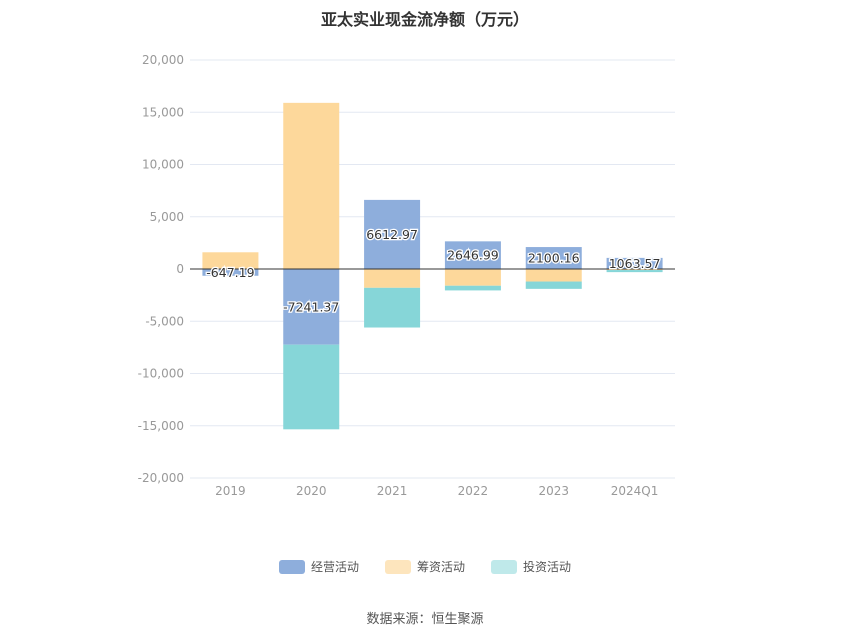  I want to click on bar-investing-2020, so click(311, 387).